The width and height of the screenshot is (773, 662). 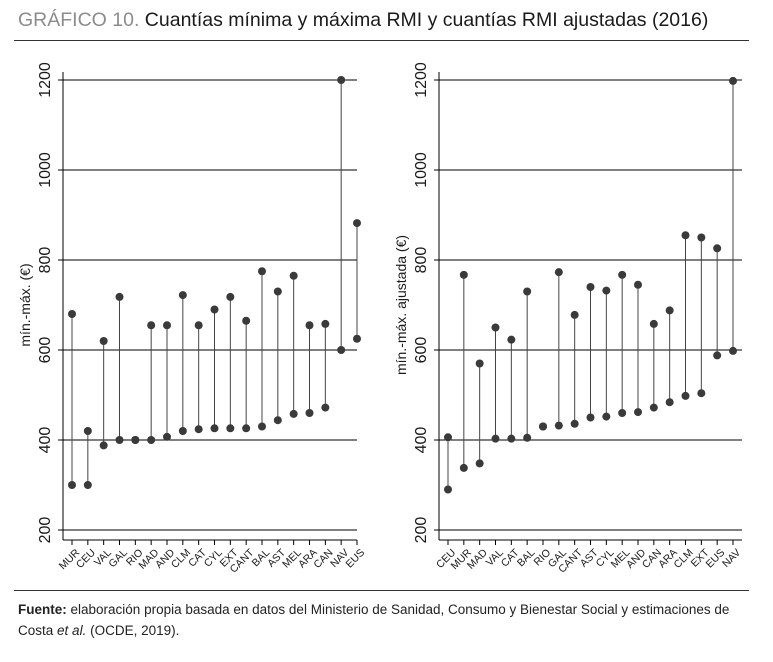 I want to click on x-tick-label-nav: NAV, so click(x=731, y=558).